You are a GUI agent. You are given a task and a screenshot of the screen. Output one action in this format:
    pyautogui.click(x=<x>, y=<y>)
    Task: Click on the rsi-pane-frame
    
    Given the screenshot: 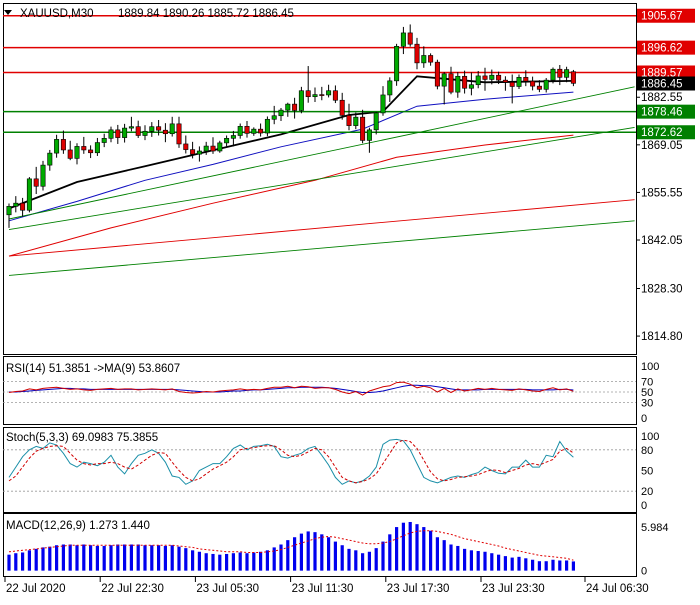 What is the action you would take?
    pyautogui.click(x=320, y=390)
    